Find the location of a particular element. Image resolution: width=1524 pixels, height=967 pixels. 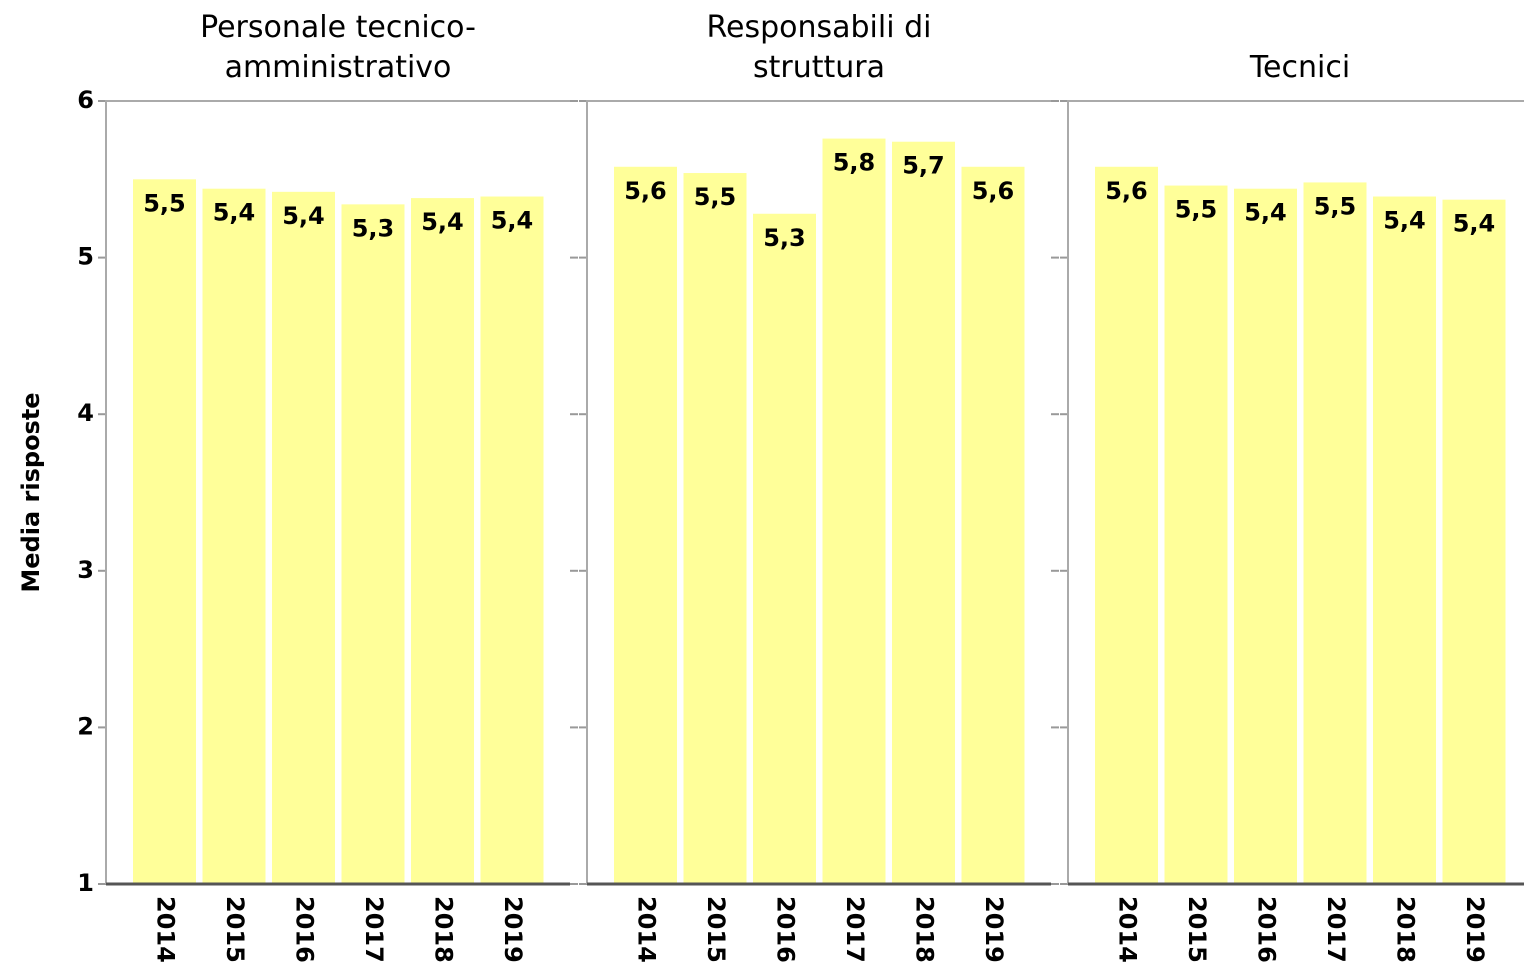

y-axis-label-group: Media risposte is located at coordinates (31, 492).